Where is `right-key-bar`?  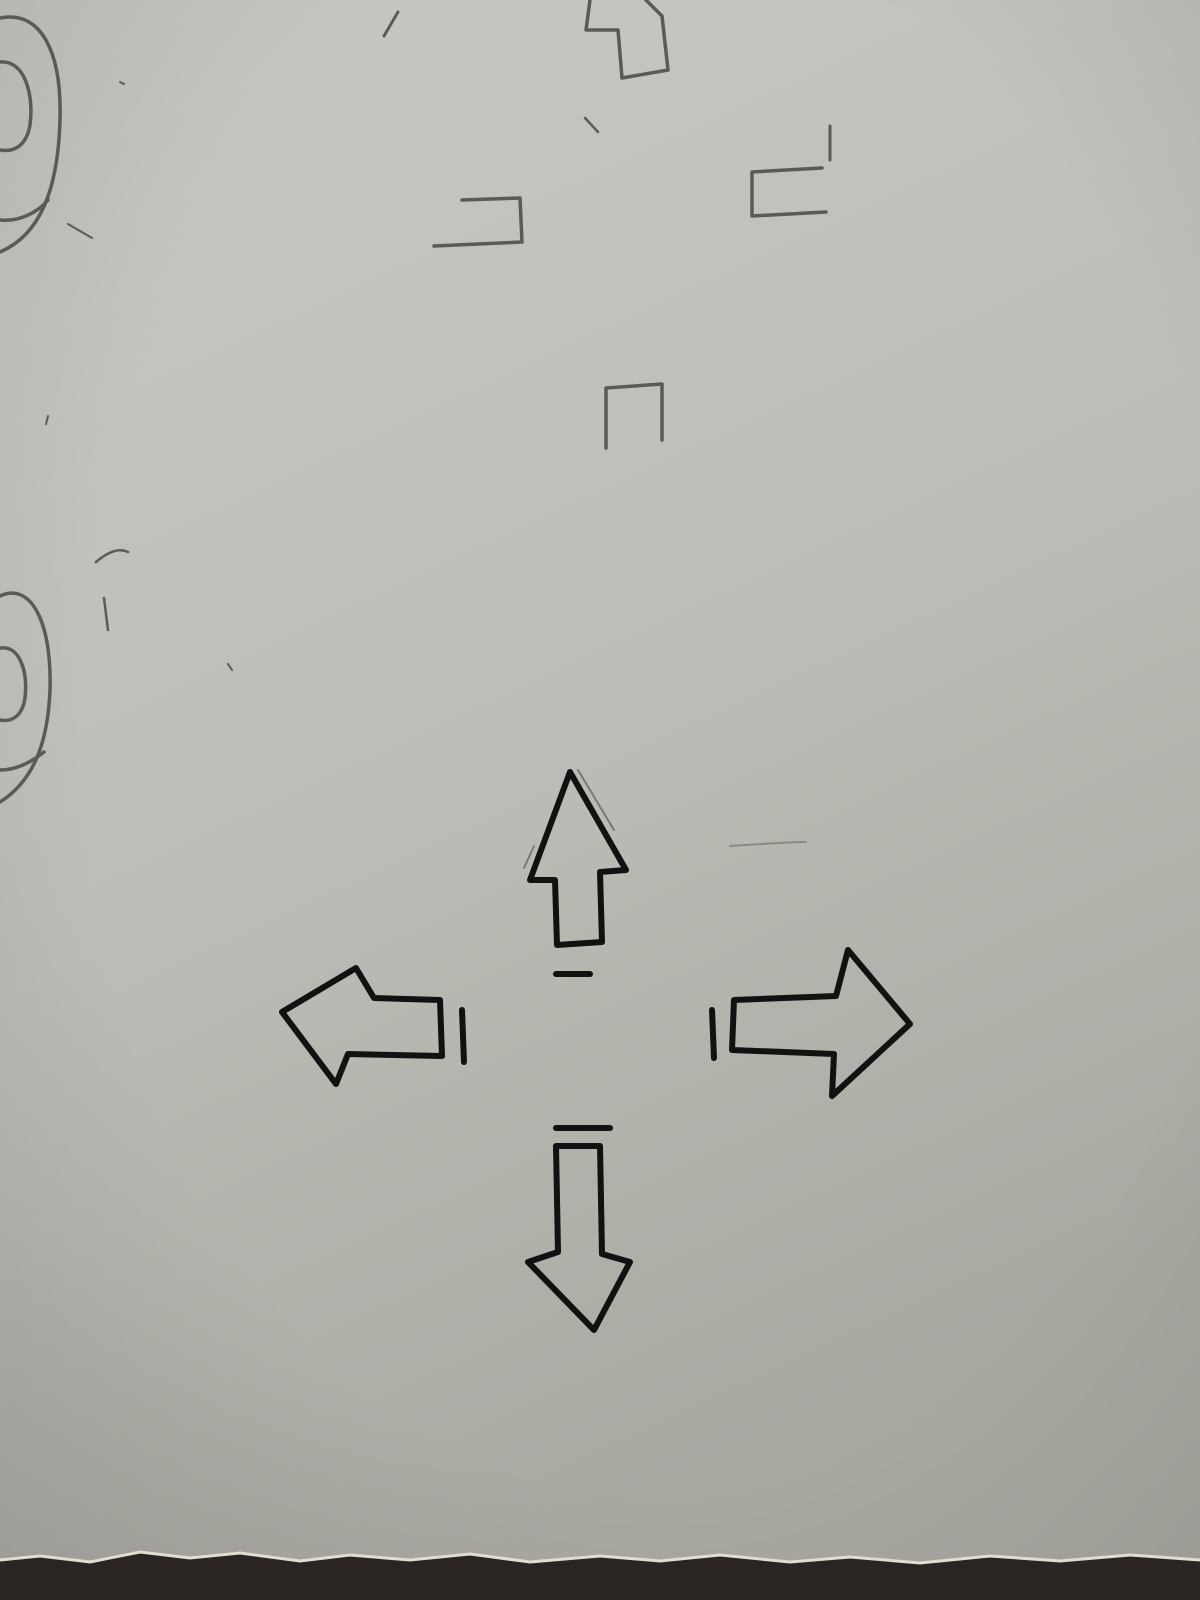
right-key-bar is located at coordinates (713, 1034).